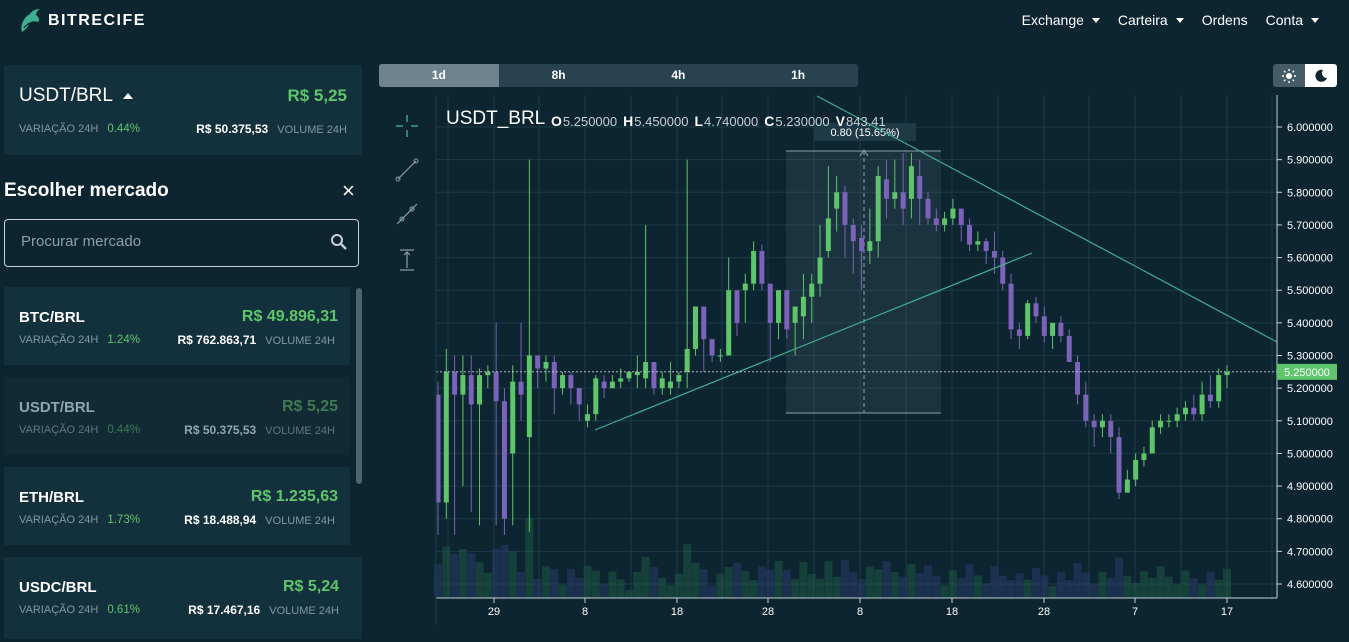 The width and height of the screenshot is (1349, 642). Describe the element at coordinates (76, 96) in the screenshot. I see `current-pair: USDT/BRL` at that location.